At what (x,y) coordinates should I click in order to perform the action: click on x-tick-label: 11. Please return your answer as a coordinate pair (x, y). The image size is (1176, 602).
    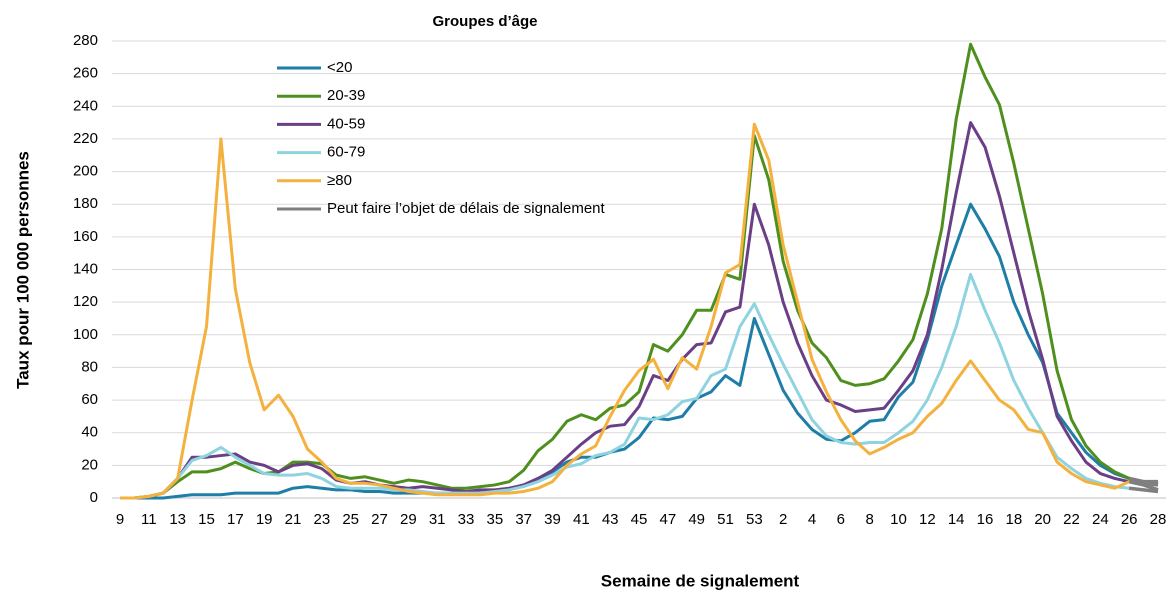
    Looking at the image, I should click on (149, 519).